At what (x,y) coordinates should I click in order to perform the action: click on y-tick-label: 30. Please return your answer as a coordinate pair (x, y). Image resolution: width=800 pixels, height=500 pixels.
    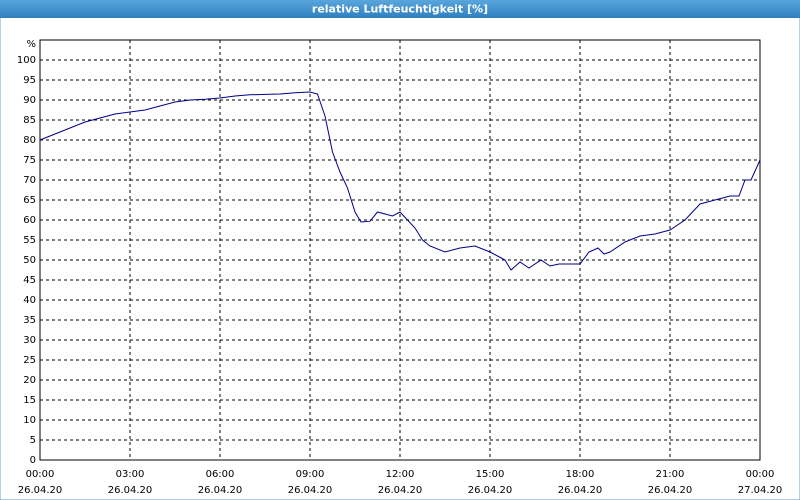
    Looking at the image, I should click on (29, 340).